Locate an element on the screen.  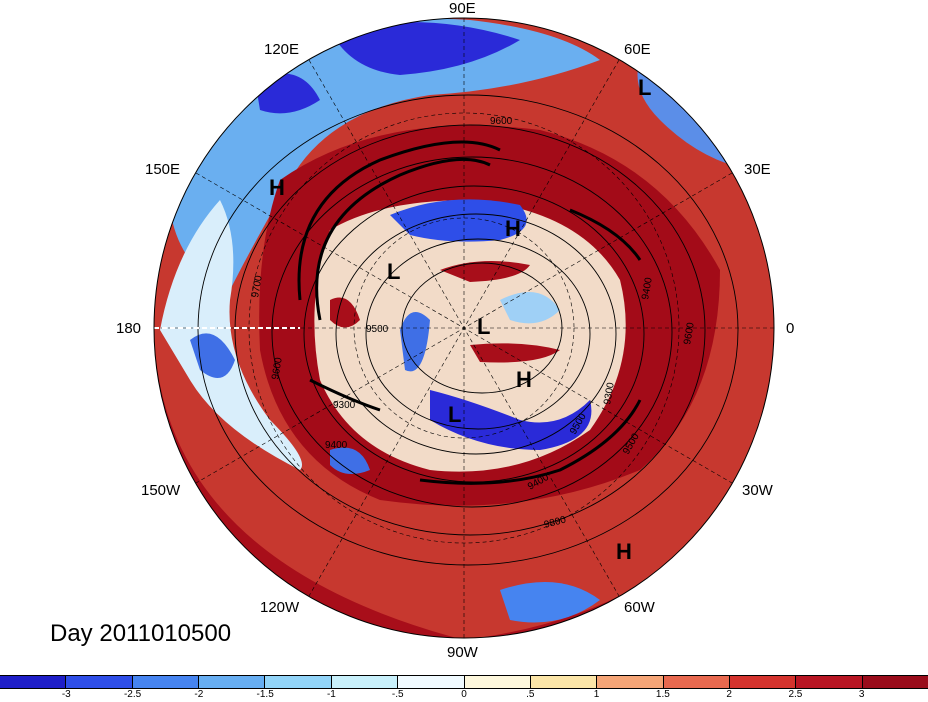
contour-label: 9700 is located at coordinates (257, 286).